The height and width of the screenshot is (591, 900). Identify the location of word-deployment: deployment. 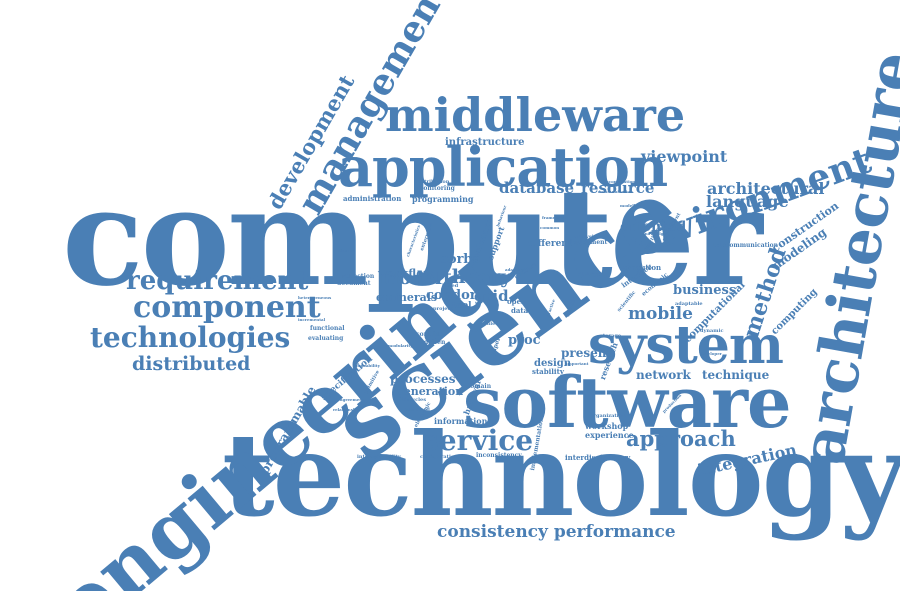
(588, 242).